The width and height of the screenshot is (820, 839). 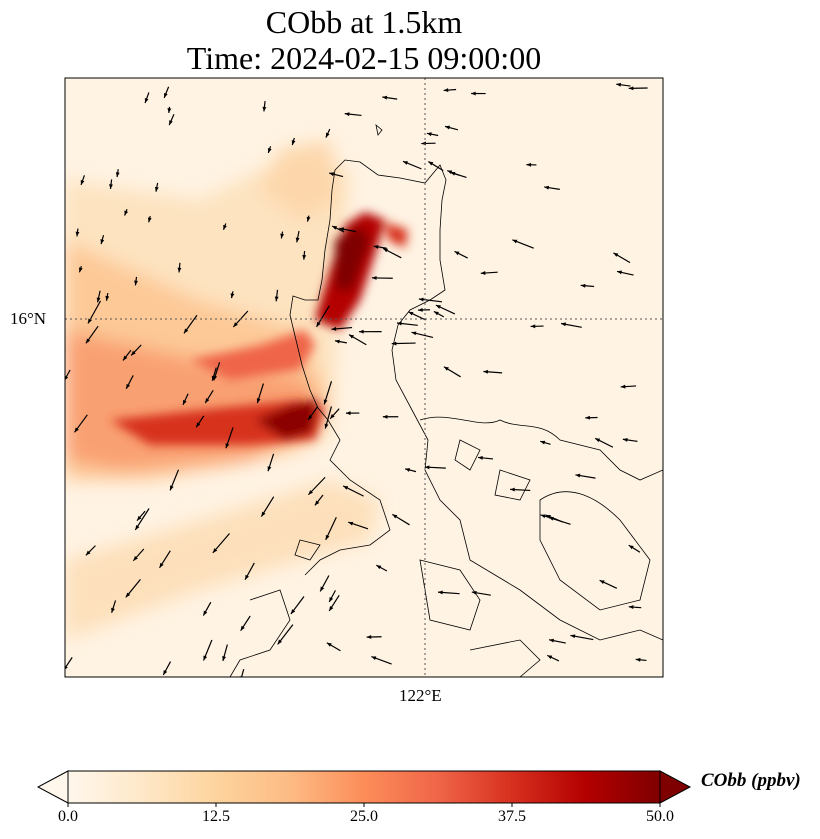 What do you see at coordinates (420, 695) in the screenshot?
I see `lon-label: 122°E` at bounding box center [420, 695].